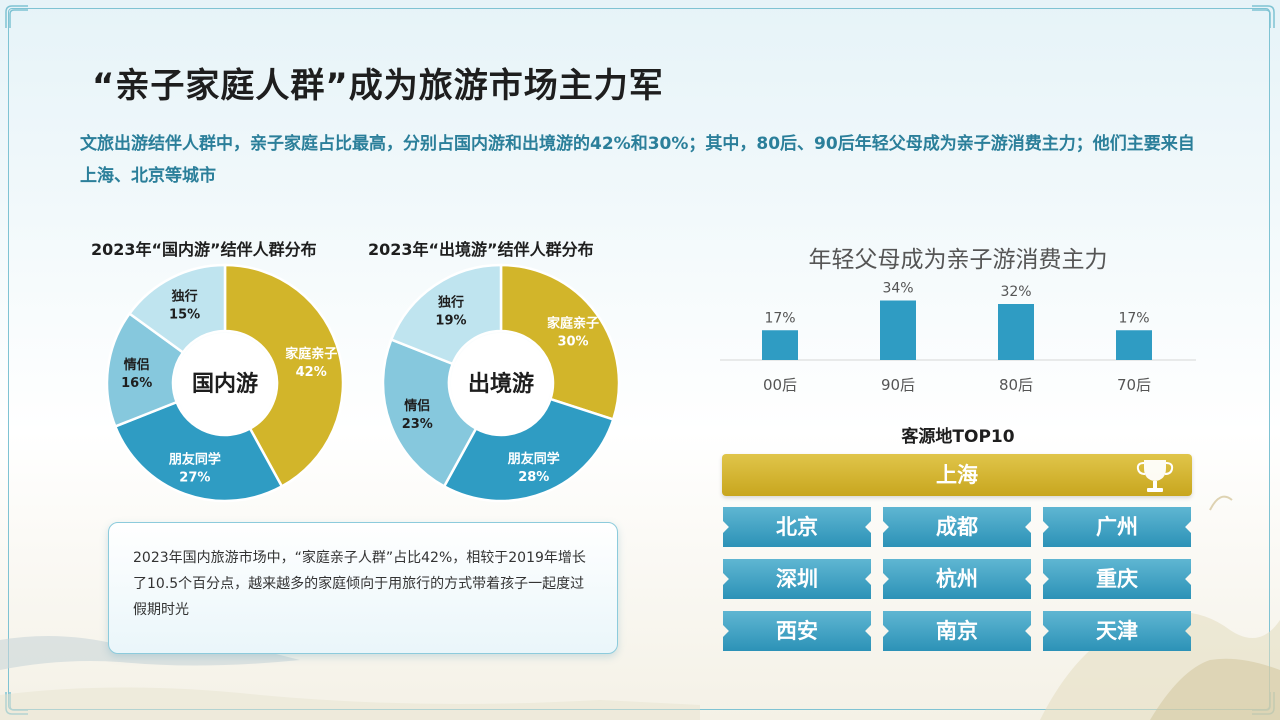 This screenshot has width=1280, height=720. I want to click on bar-value-label: 34%, so click(897, 289).